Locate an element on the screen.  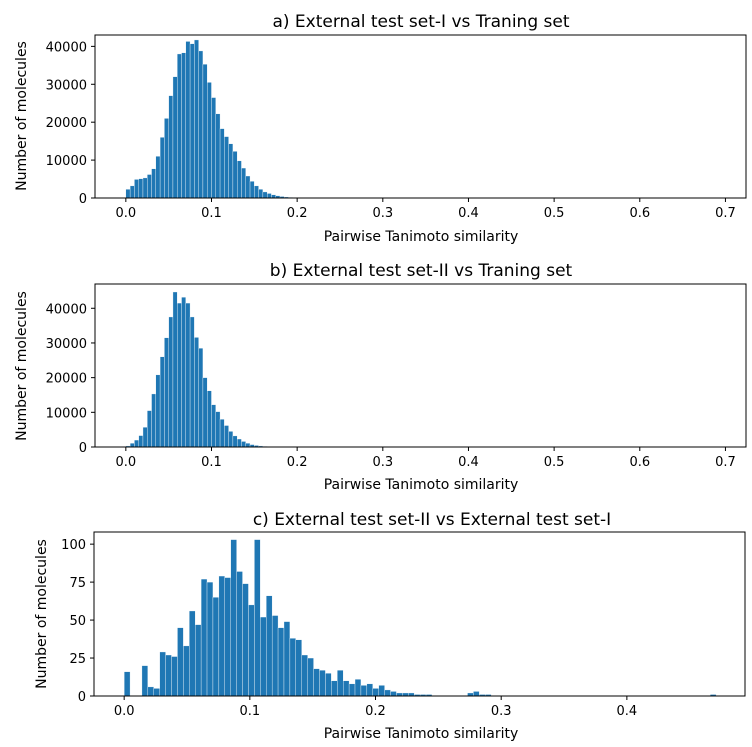
x-tick-label-b: 0.6 is located at coordinates (639, 462).